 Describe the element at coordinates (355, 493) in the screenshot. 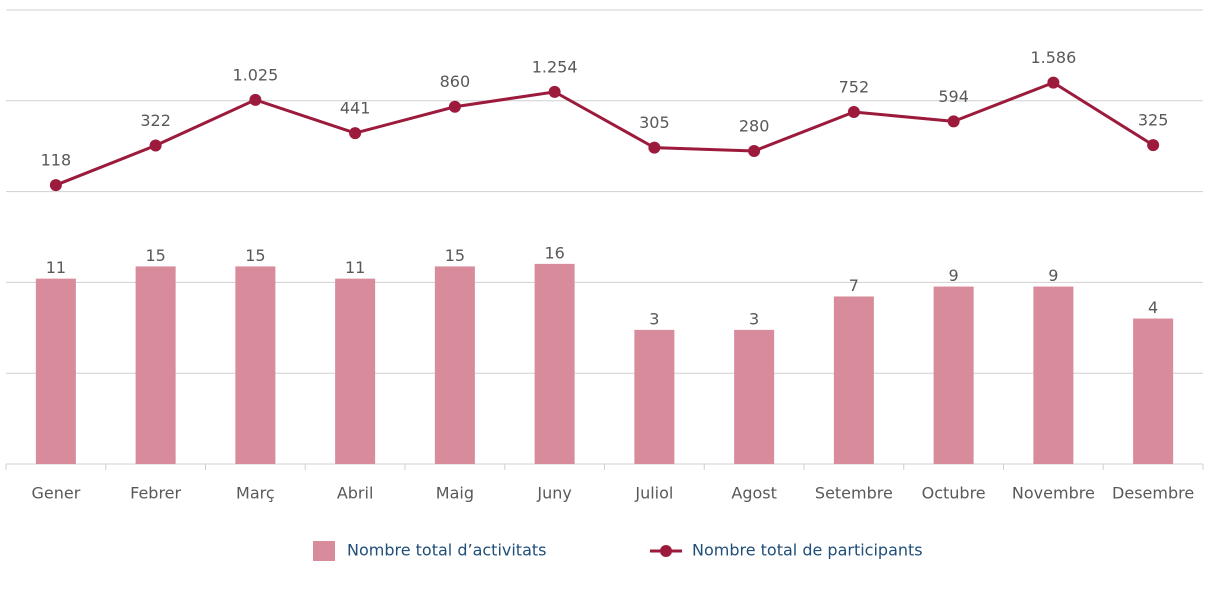

I see `x-tick-label: Abril` at that location.